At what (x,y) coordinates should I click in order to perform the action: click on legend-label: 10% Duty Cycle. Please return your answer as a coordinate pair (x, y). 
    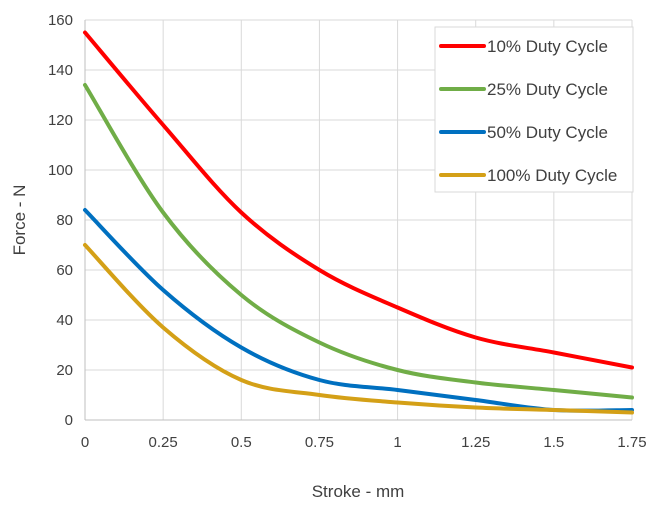
    Looking at the image, I should click on (547, 46).